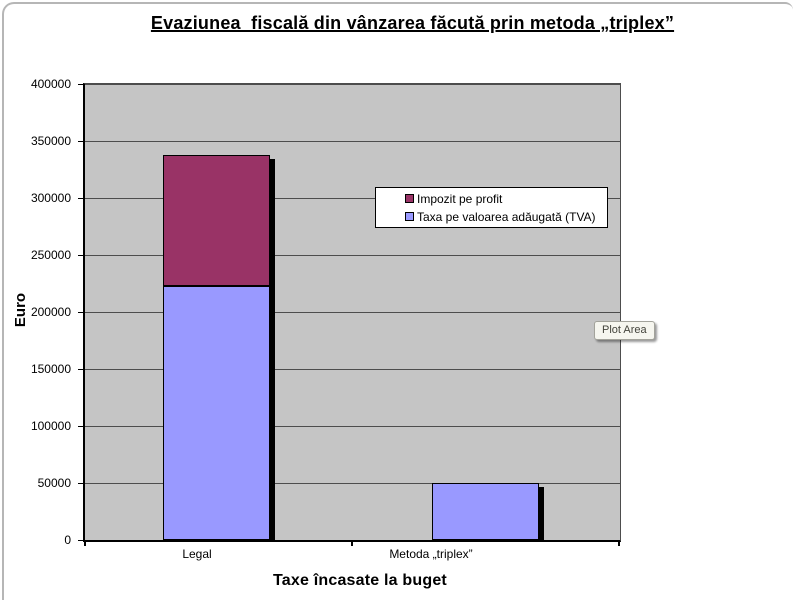  I want to click on y-tick-label: 400000, so click(50, 84).